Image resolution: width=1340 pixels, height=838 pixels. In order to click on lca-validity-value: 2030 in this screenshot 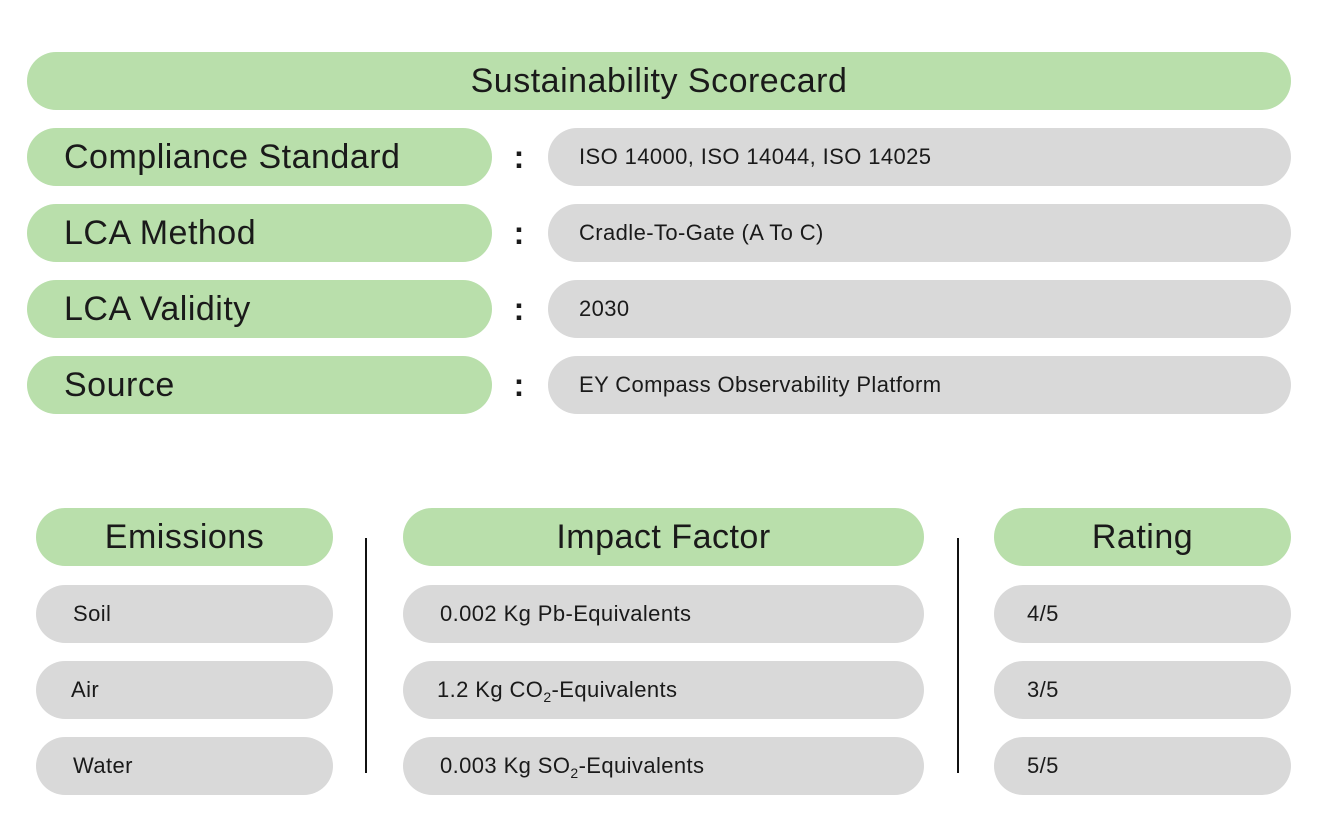, I will do `click(919, 309)`.